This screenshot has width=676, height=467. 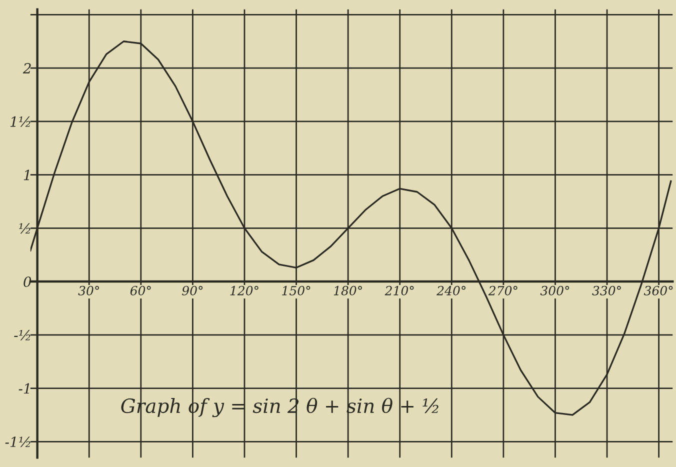 I want to click on y-tick-label: 2, so click(x=26, y=68).